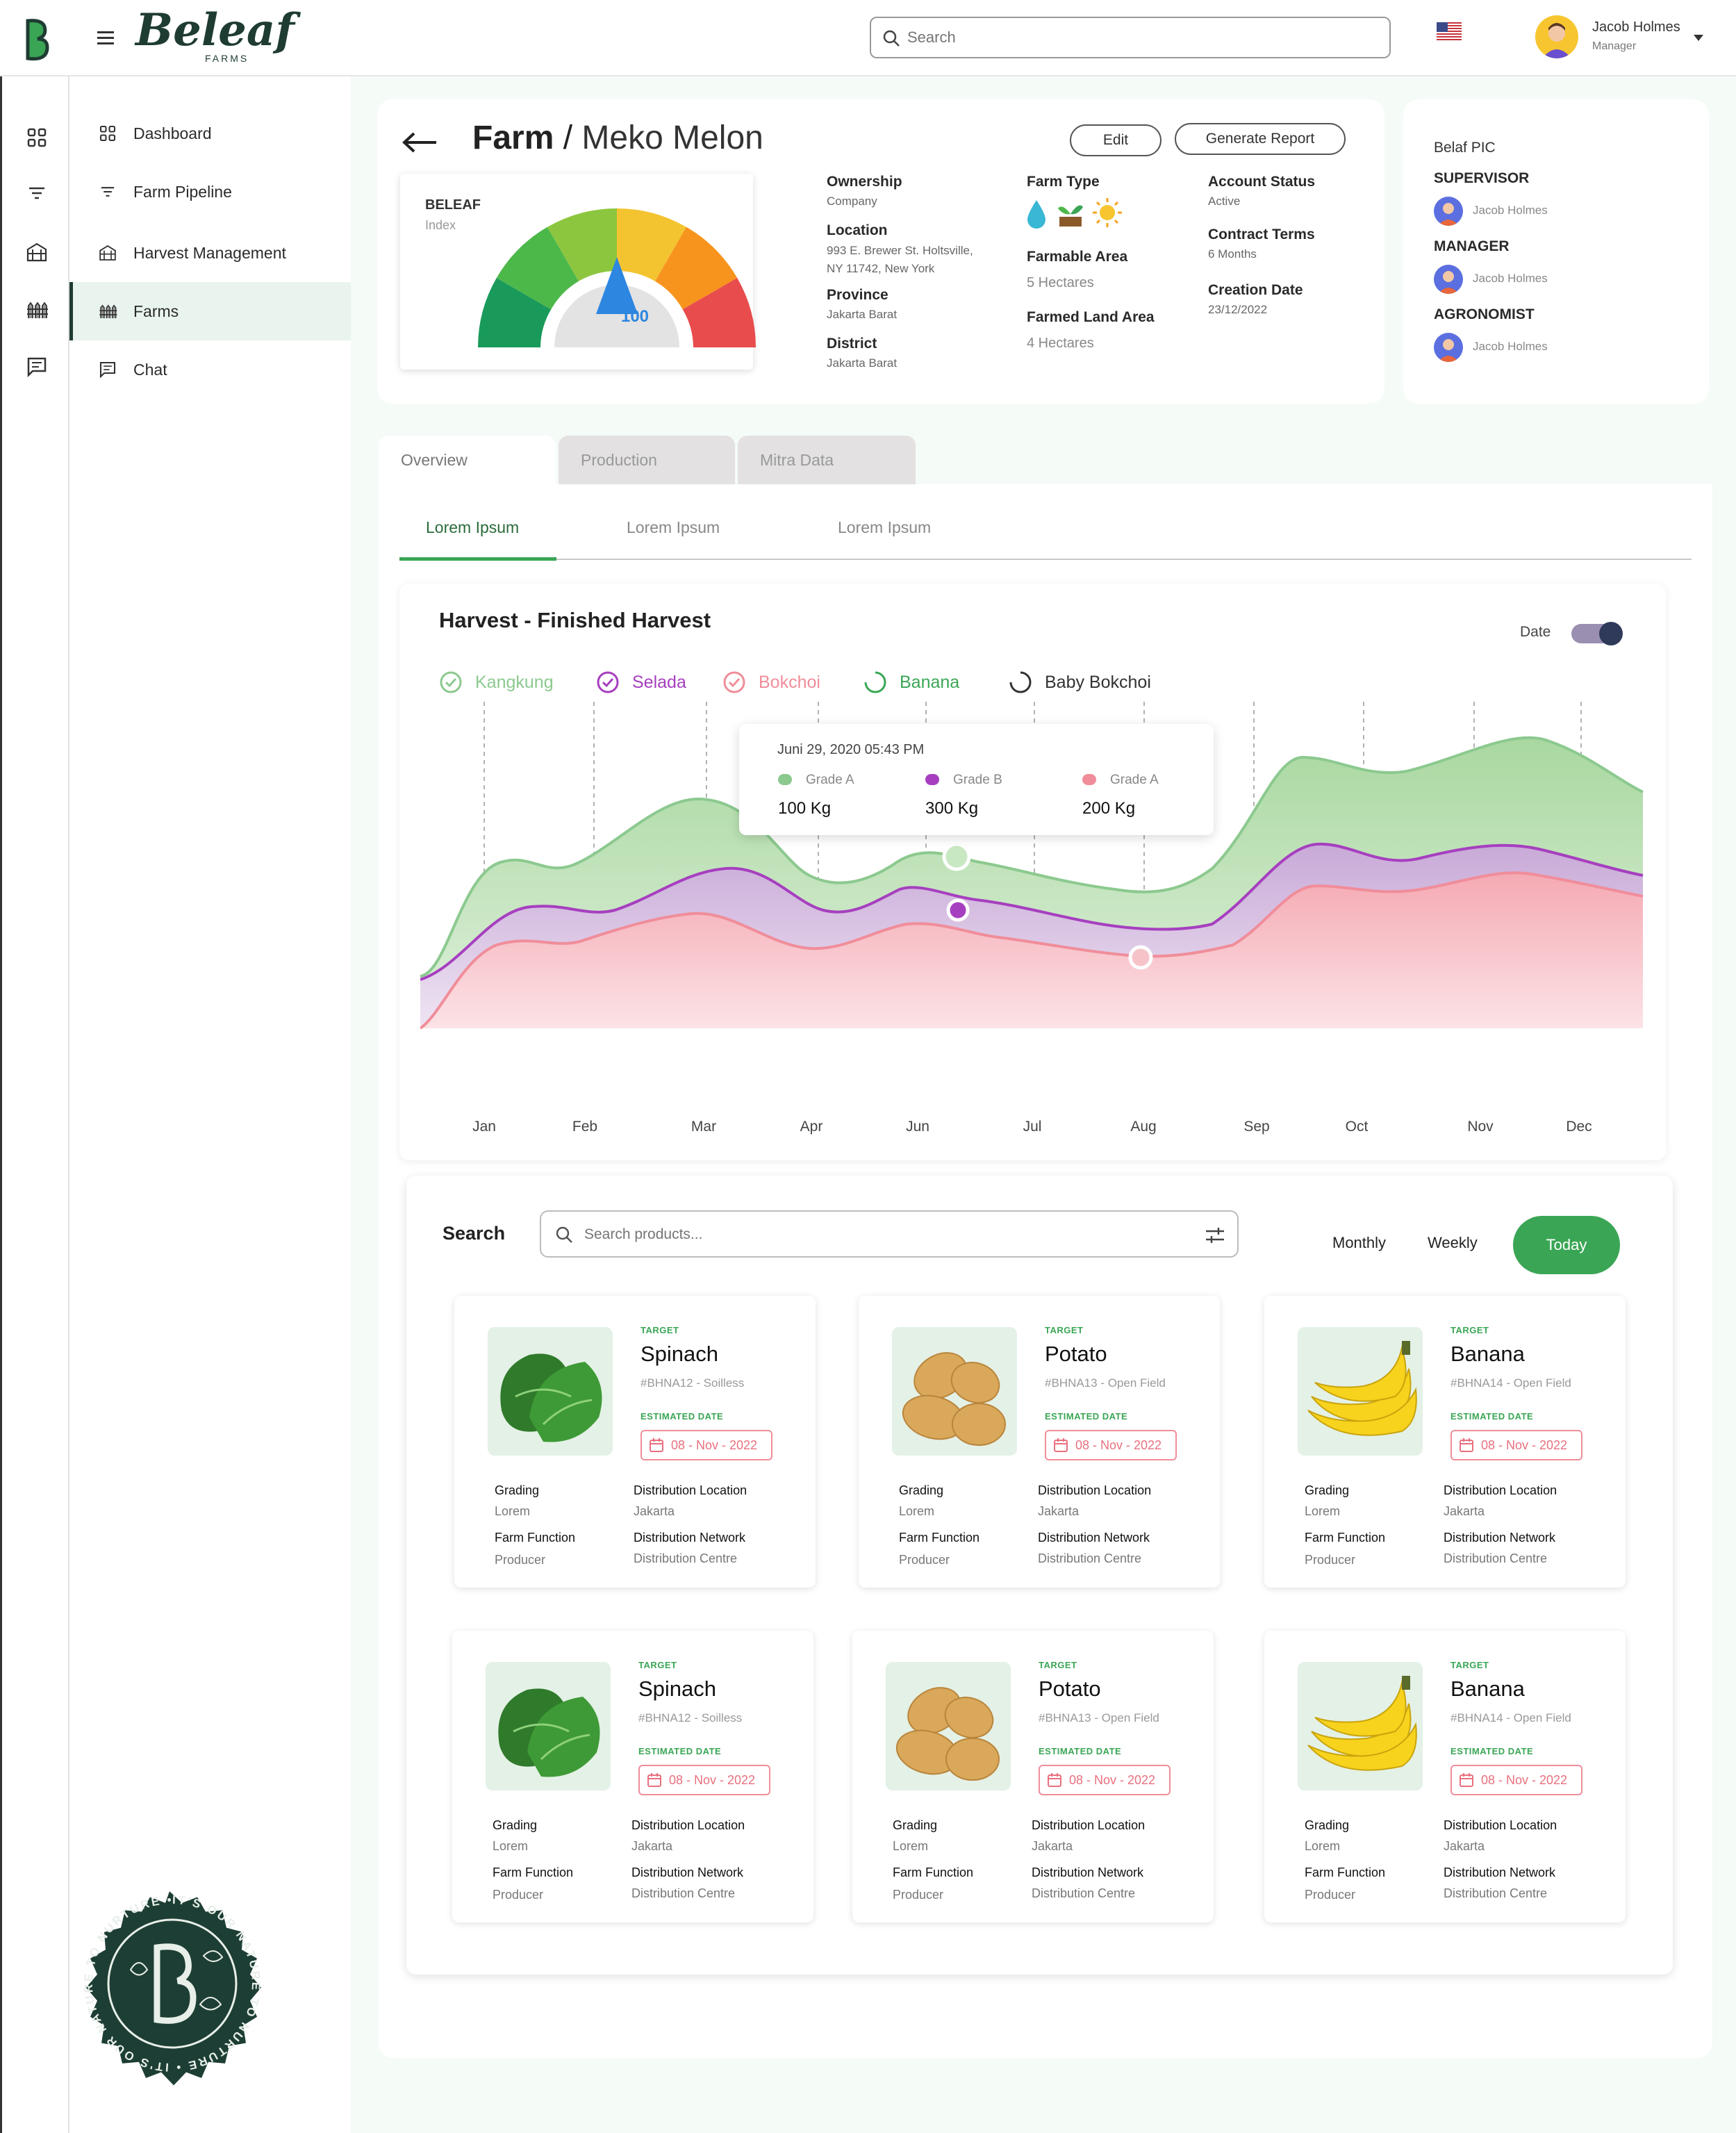 The width and height of the screenshot is (1736, 2133). What do you see at coordinates (1116, 140) in the screenshot?
I see `edit-button: Edit` at bounding box center [1116, 140].